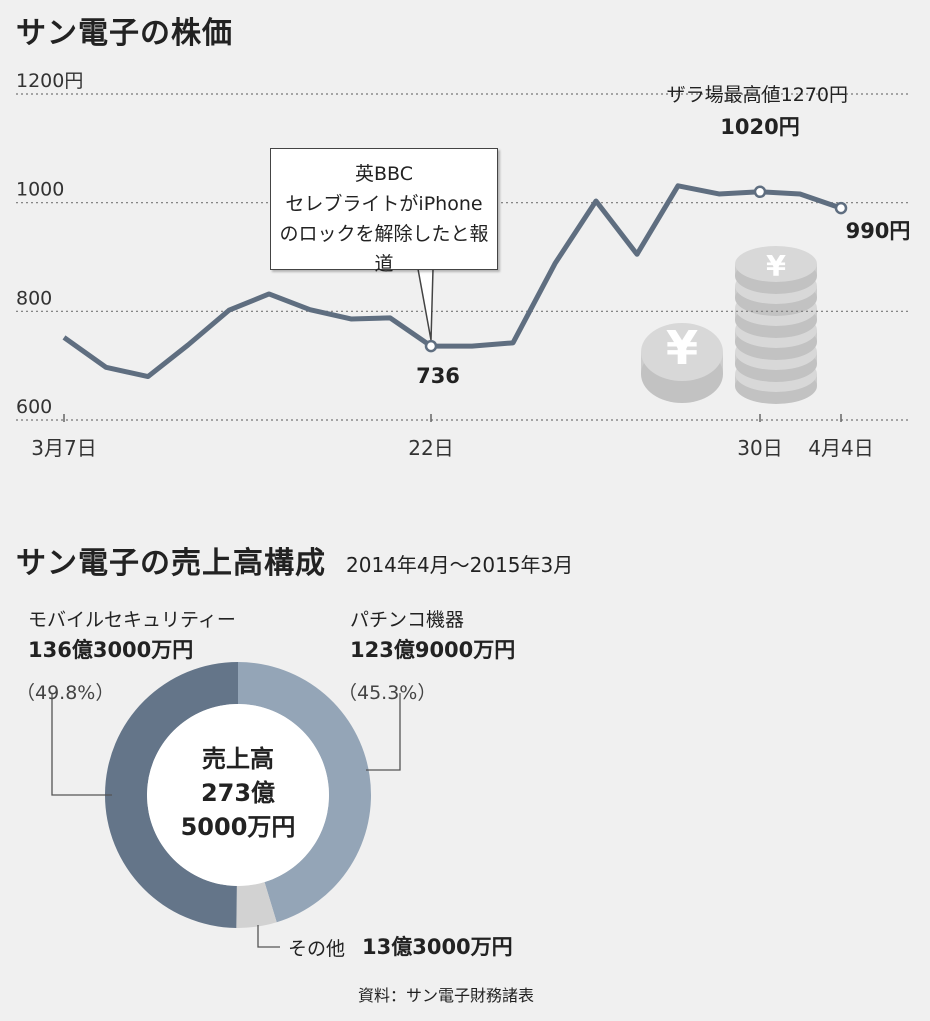  I want to click on callout-line-2: セレブライトがiPhone, so click(384, 204).